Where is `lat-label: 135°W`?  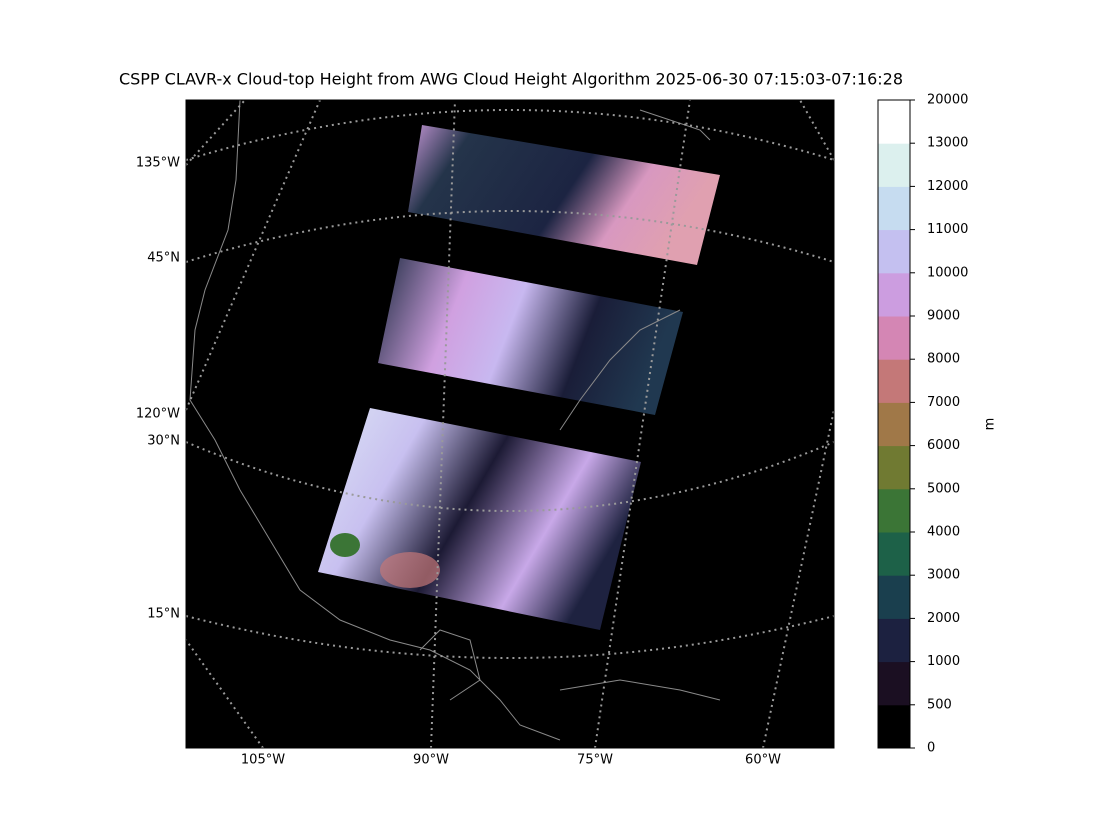 lat-label: 135°W is located at coordinates (158, 163).